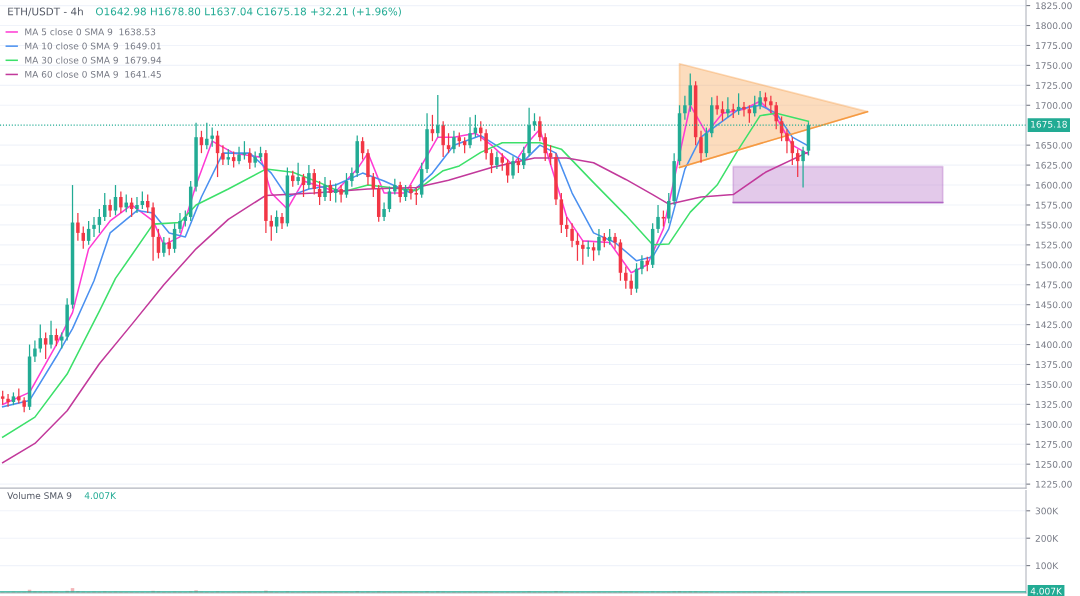 Image resolution: width=1080 pixels, height=596 pixels. Describe the element at coordinates (1054, 46) in the screenshot. I see `y-tick-label: 1775.00` at that location.